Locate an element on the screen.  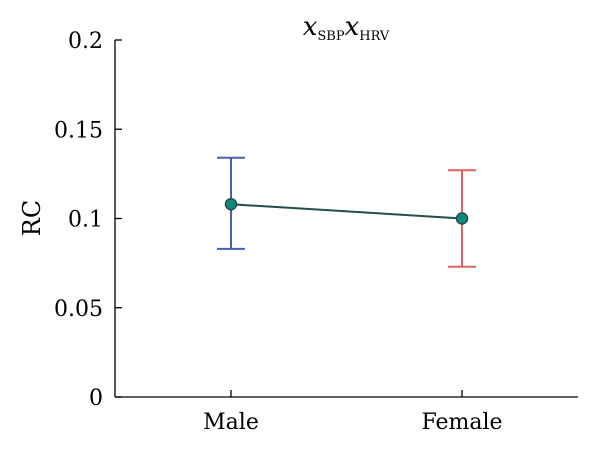
x-ticks: Male Female is located at coordinates (353, 412).